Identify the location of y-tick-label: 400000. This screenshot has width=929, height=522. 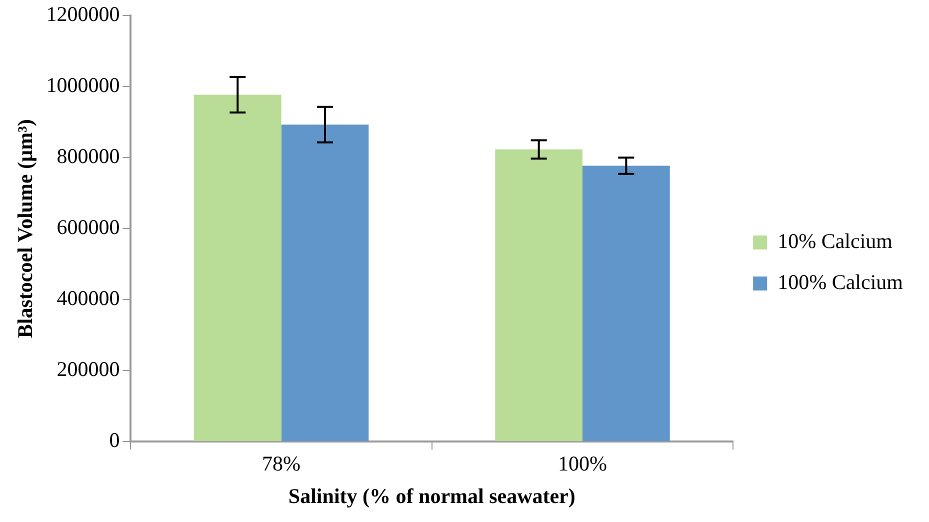
(88, 298).